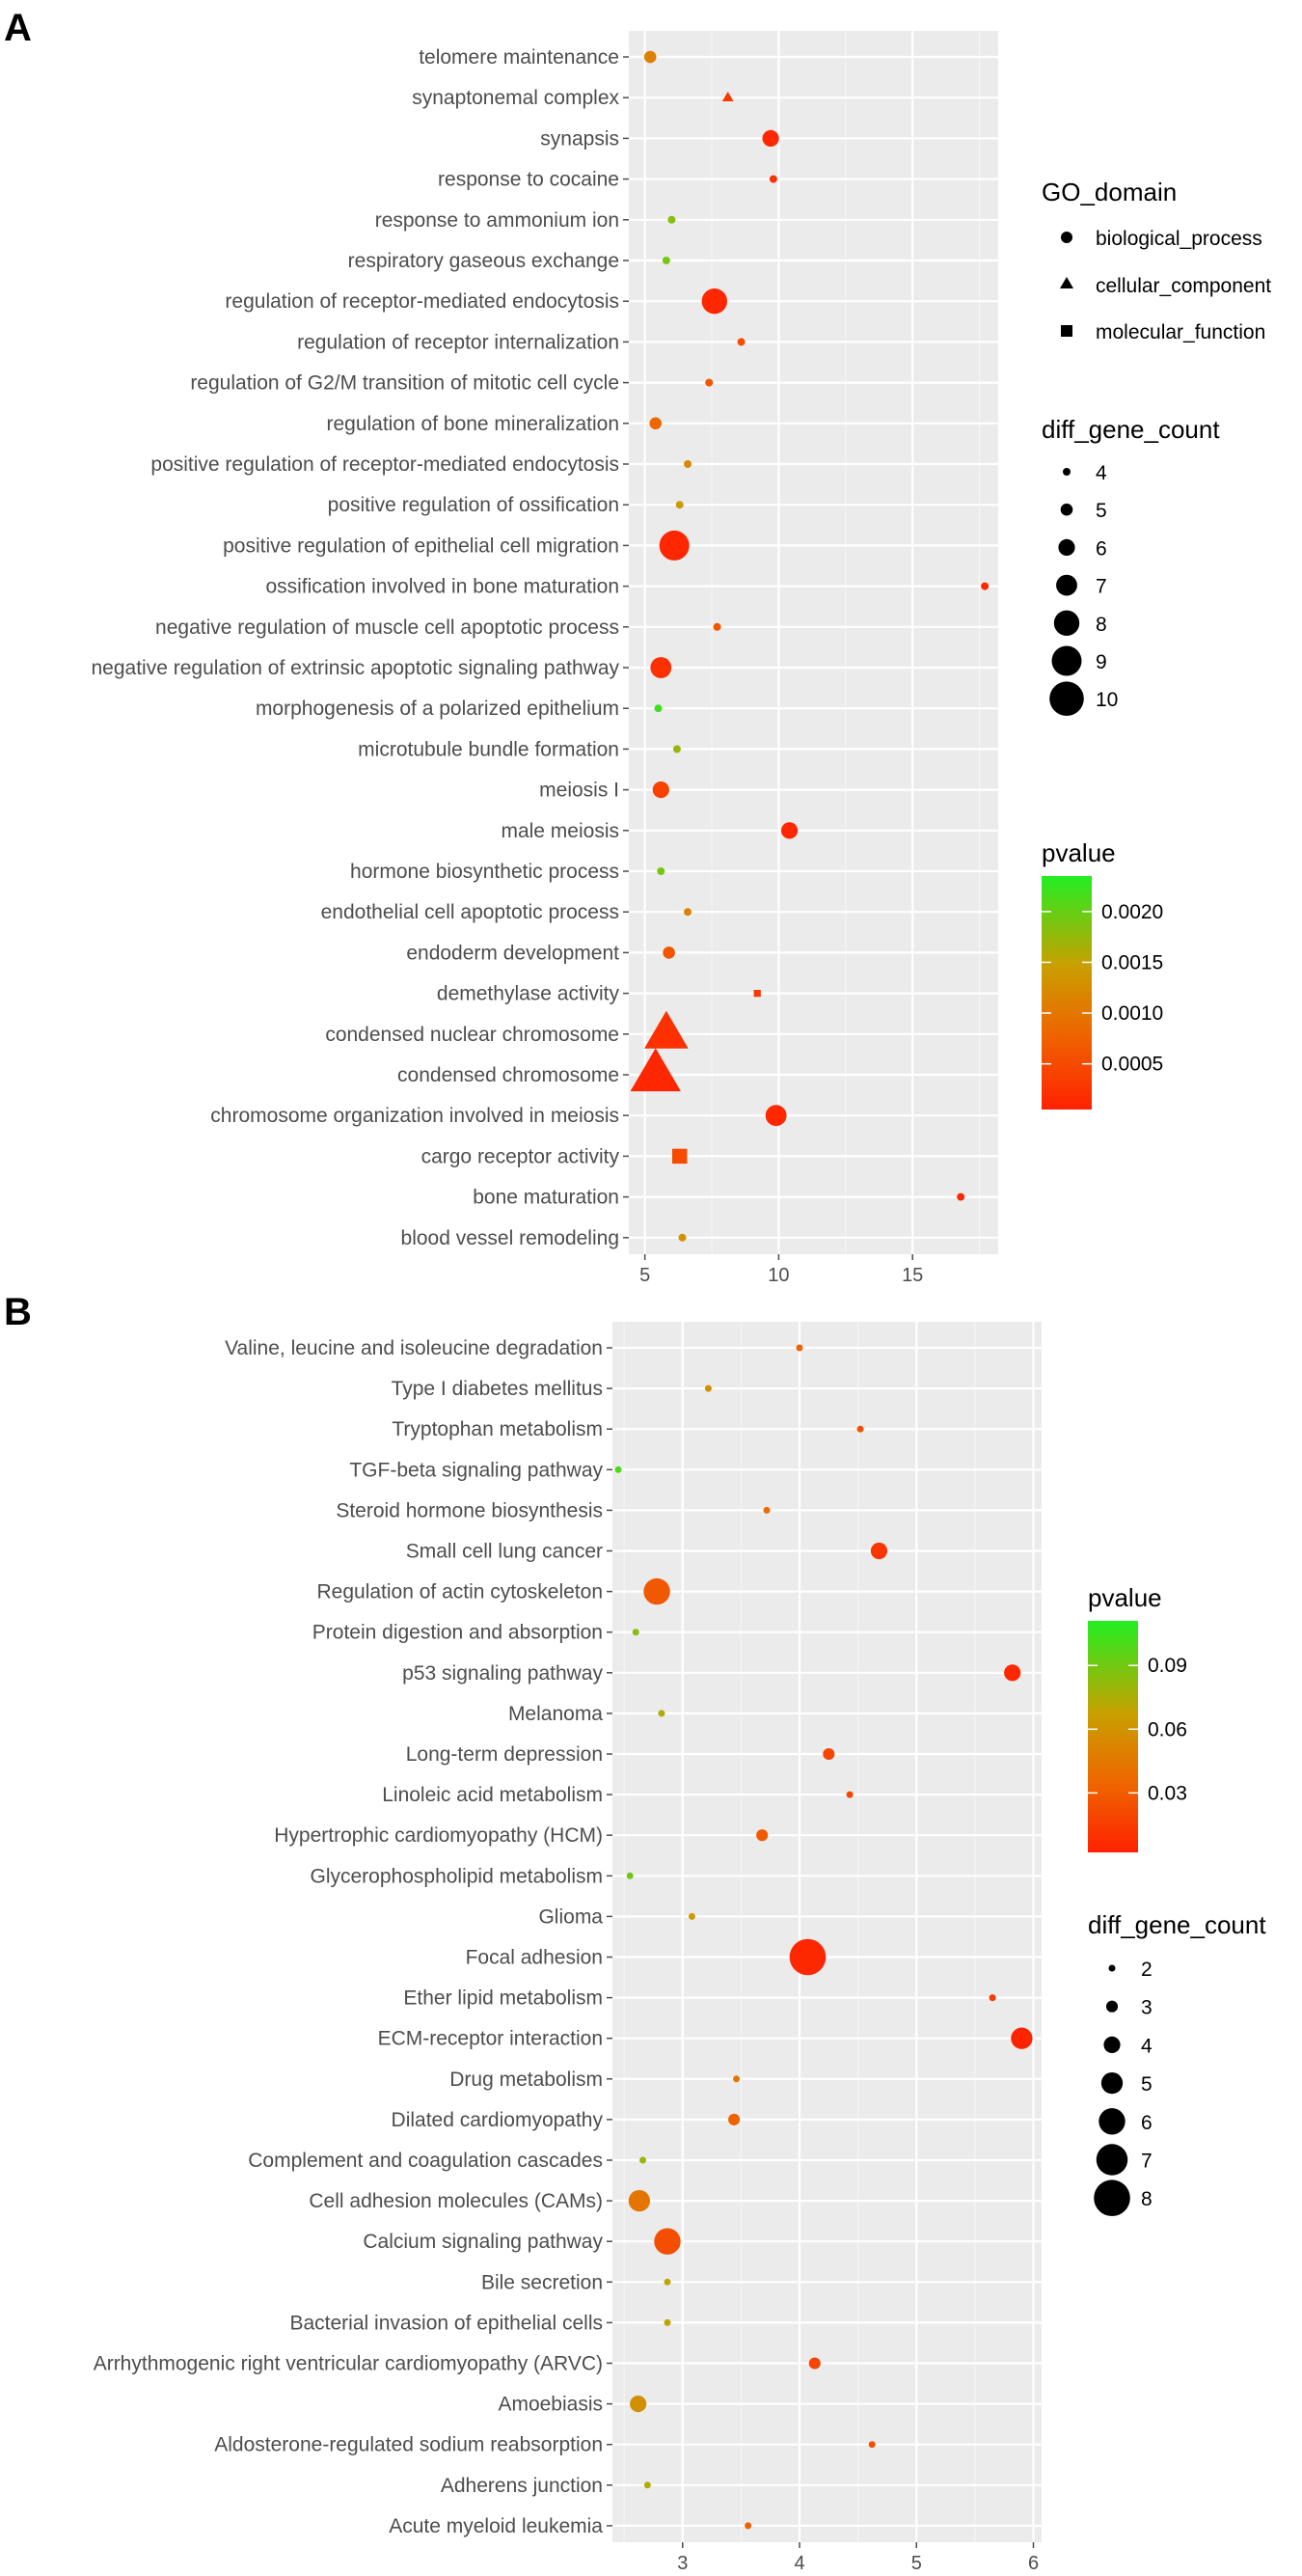 Image resolution: width=1302 pixels, height=2576 pixels. What do you see at coordinates (1180, 332) in the screenshot?
I see `legend-shape-label: molecular_function` at bounding box center [1180, 332].